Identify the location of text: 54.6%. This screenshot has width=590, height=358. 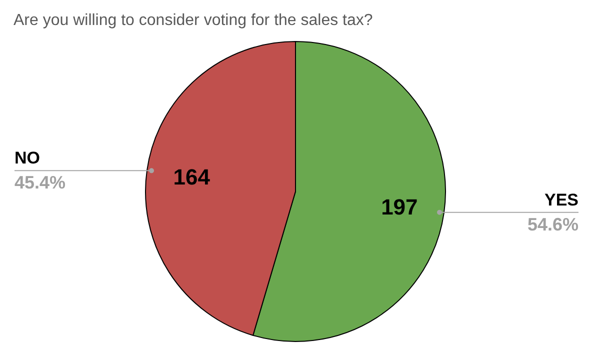
(553, 224).